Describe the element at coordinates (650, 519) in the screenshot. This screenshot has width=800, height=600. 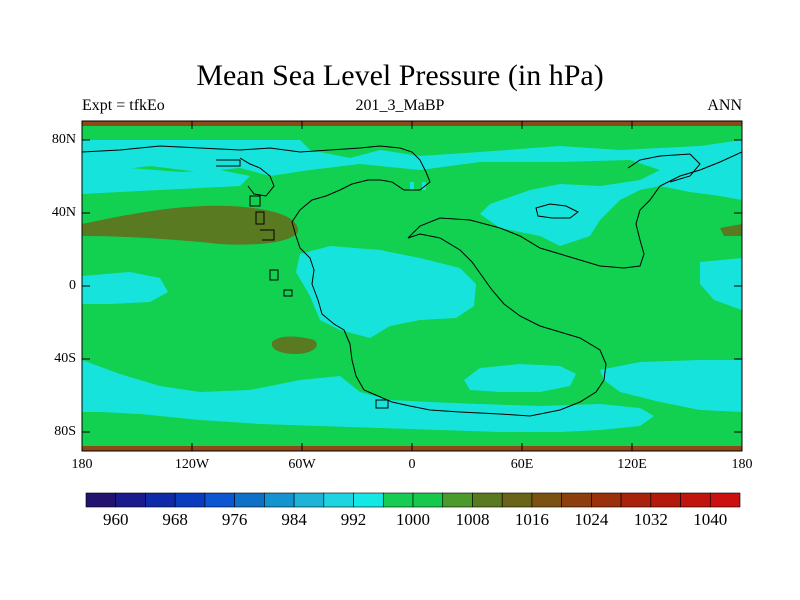
I see `colorbar-label: 1032` at that location.